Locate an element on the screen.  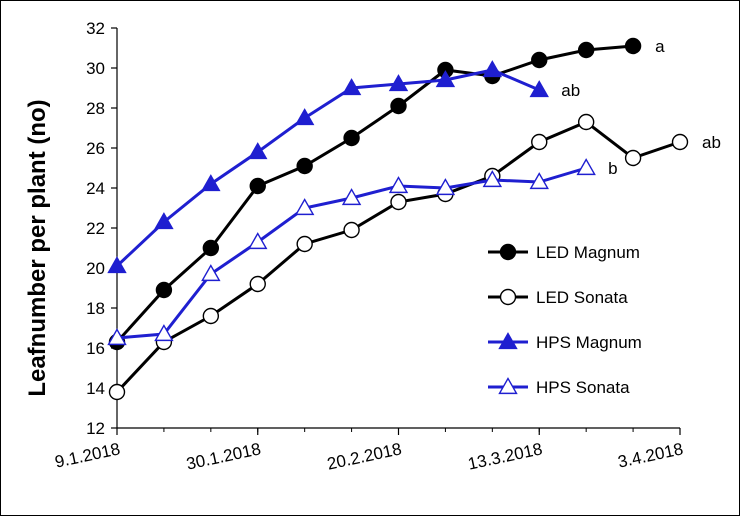
x-tick-label: 13.3.2018 is located at coordinates (505, 456).